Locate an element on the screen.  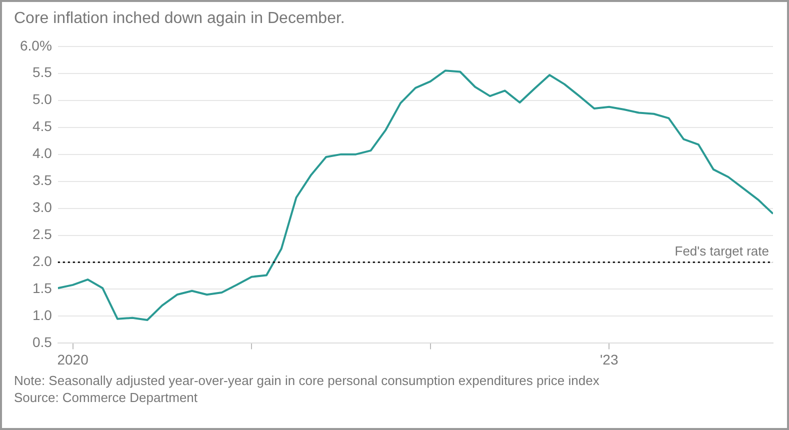
text: Note: Seasonally adjusted year-over-year gain in core personal consumption expenditures price index is located at coordinates (307, 380).